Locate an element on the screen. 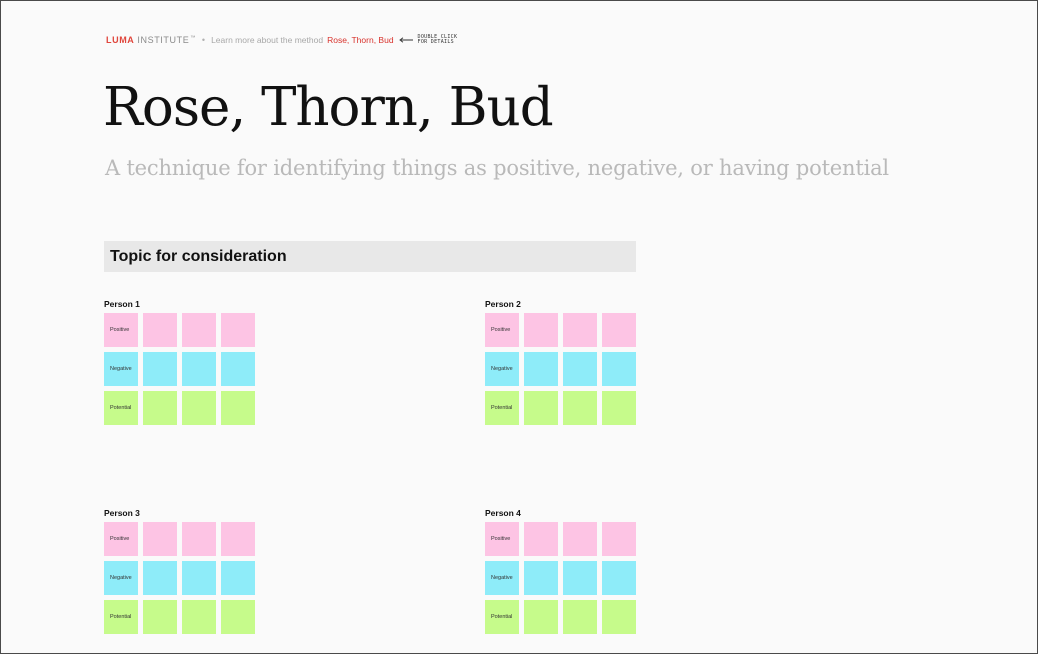  learn-more-text: Learn more about the method is located at coordinates (267, 40).